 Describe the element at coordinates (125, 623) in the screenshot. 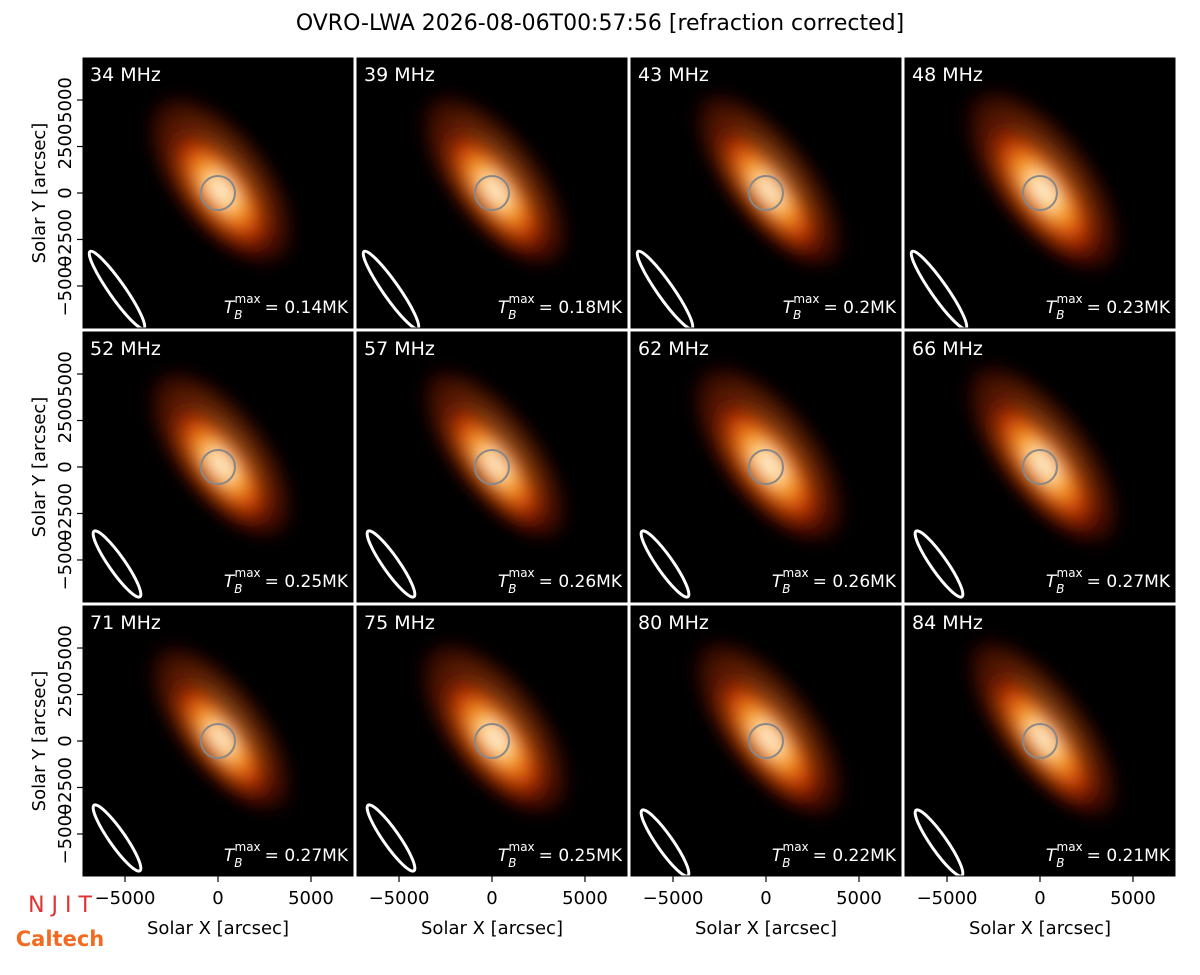

I see `frequency-label: 71 MHz` at that location.